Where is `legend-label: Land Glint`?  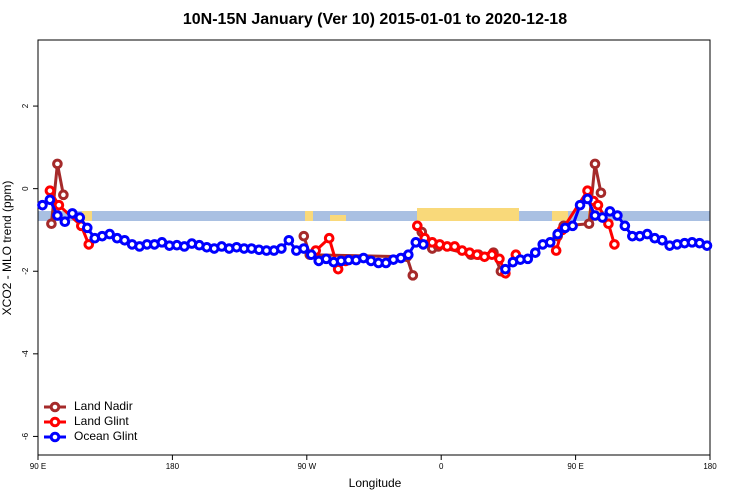
legend-label: Land Glint is located at coordinates (101, 421).